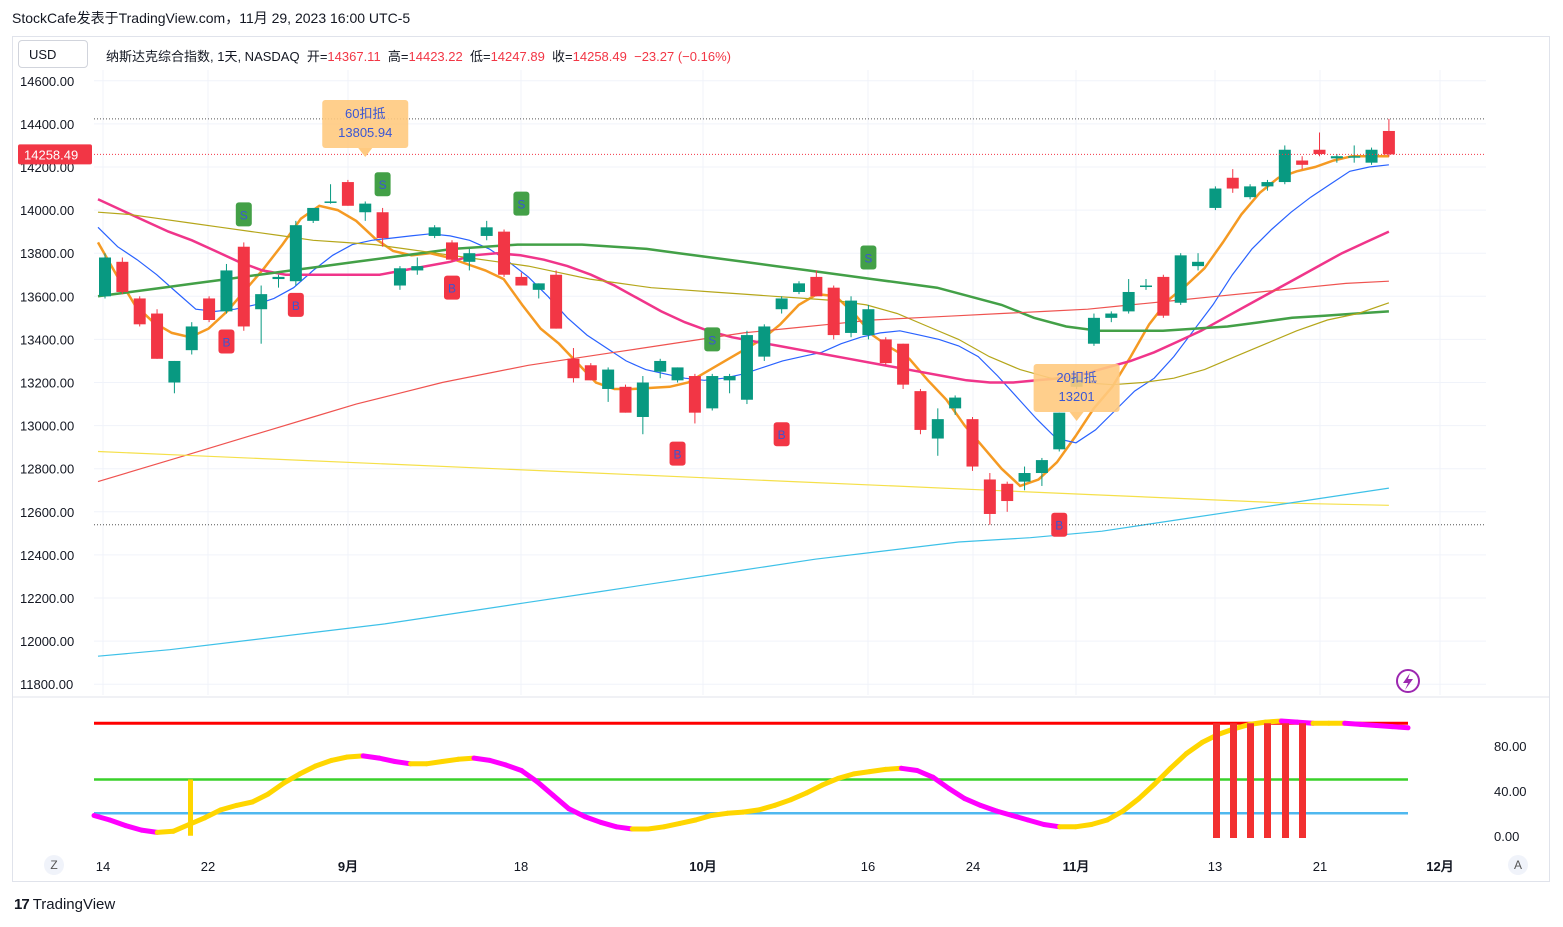 The height and width of the screenshot is (927, 1563). What do you see at coordinates (365, 113) in the screenshot?
I see `annotation-label: 60扣抵` at bounding box center [365, 113].